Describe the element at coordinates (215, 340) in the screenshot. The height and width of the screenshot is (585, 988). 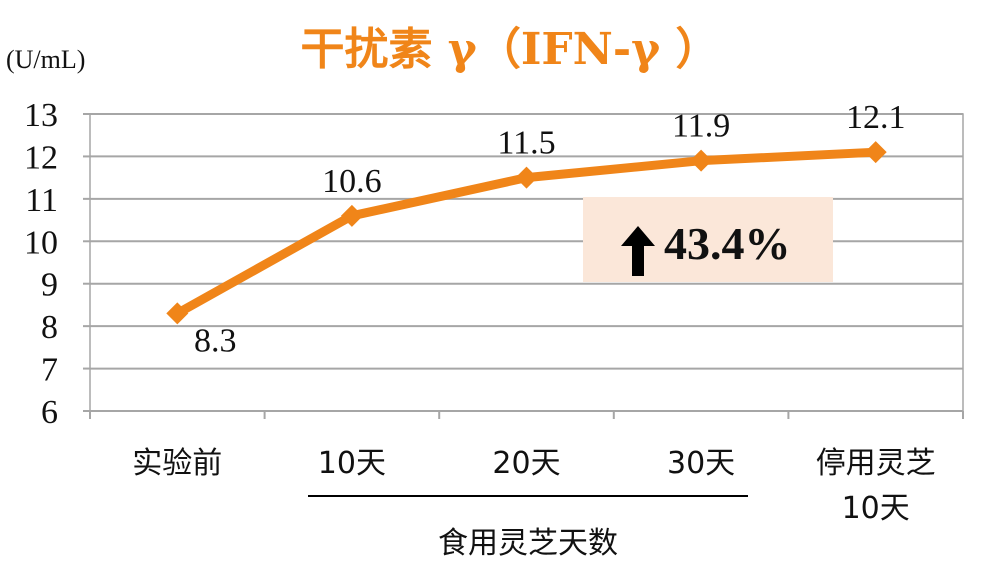
I see `data-label: 8.3` at that location.